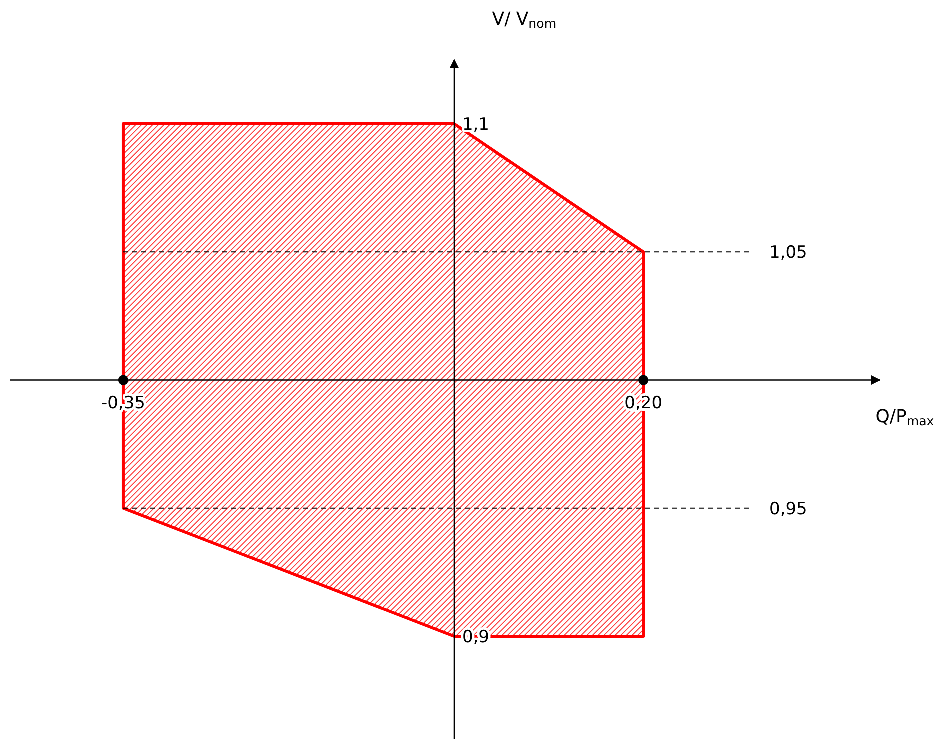 The width and height of the screenshot is (939, 744). Describe the element at coordinates (476, 125) in the screenshot. I see `y-tick-label: 1,1` at that location.